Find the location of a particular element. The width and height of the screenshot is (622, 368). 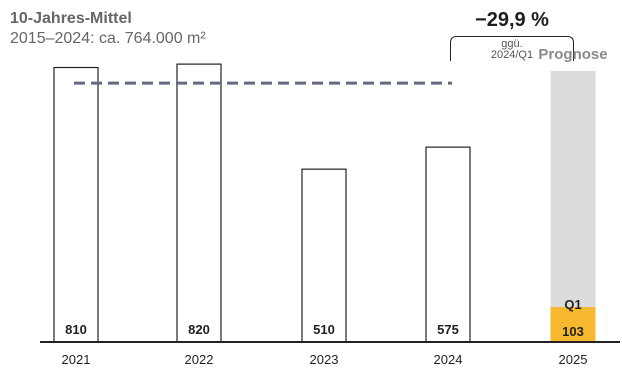

change-annotation: −29,9 % ggü. 2024/Q1 is located at coordinates (512, 34).